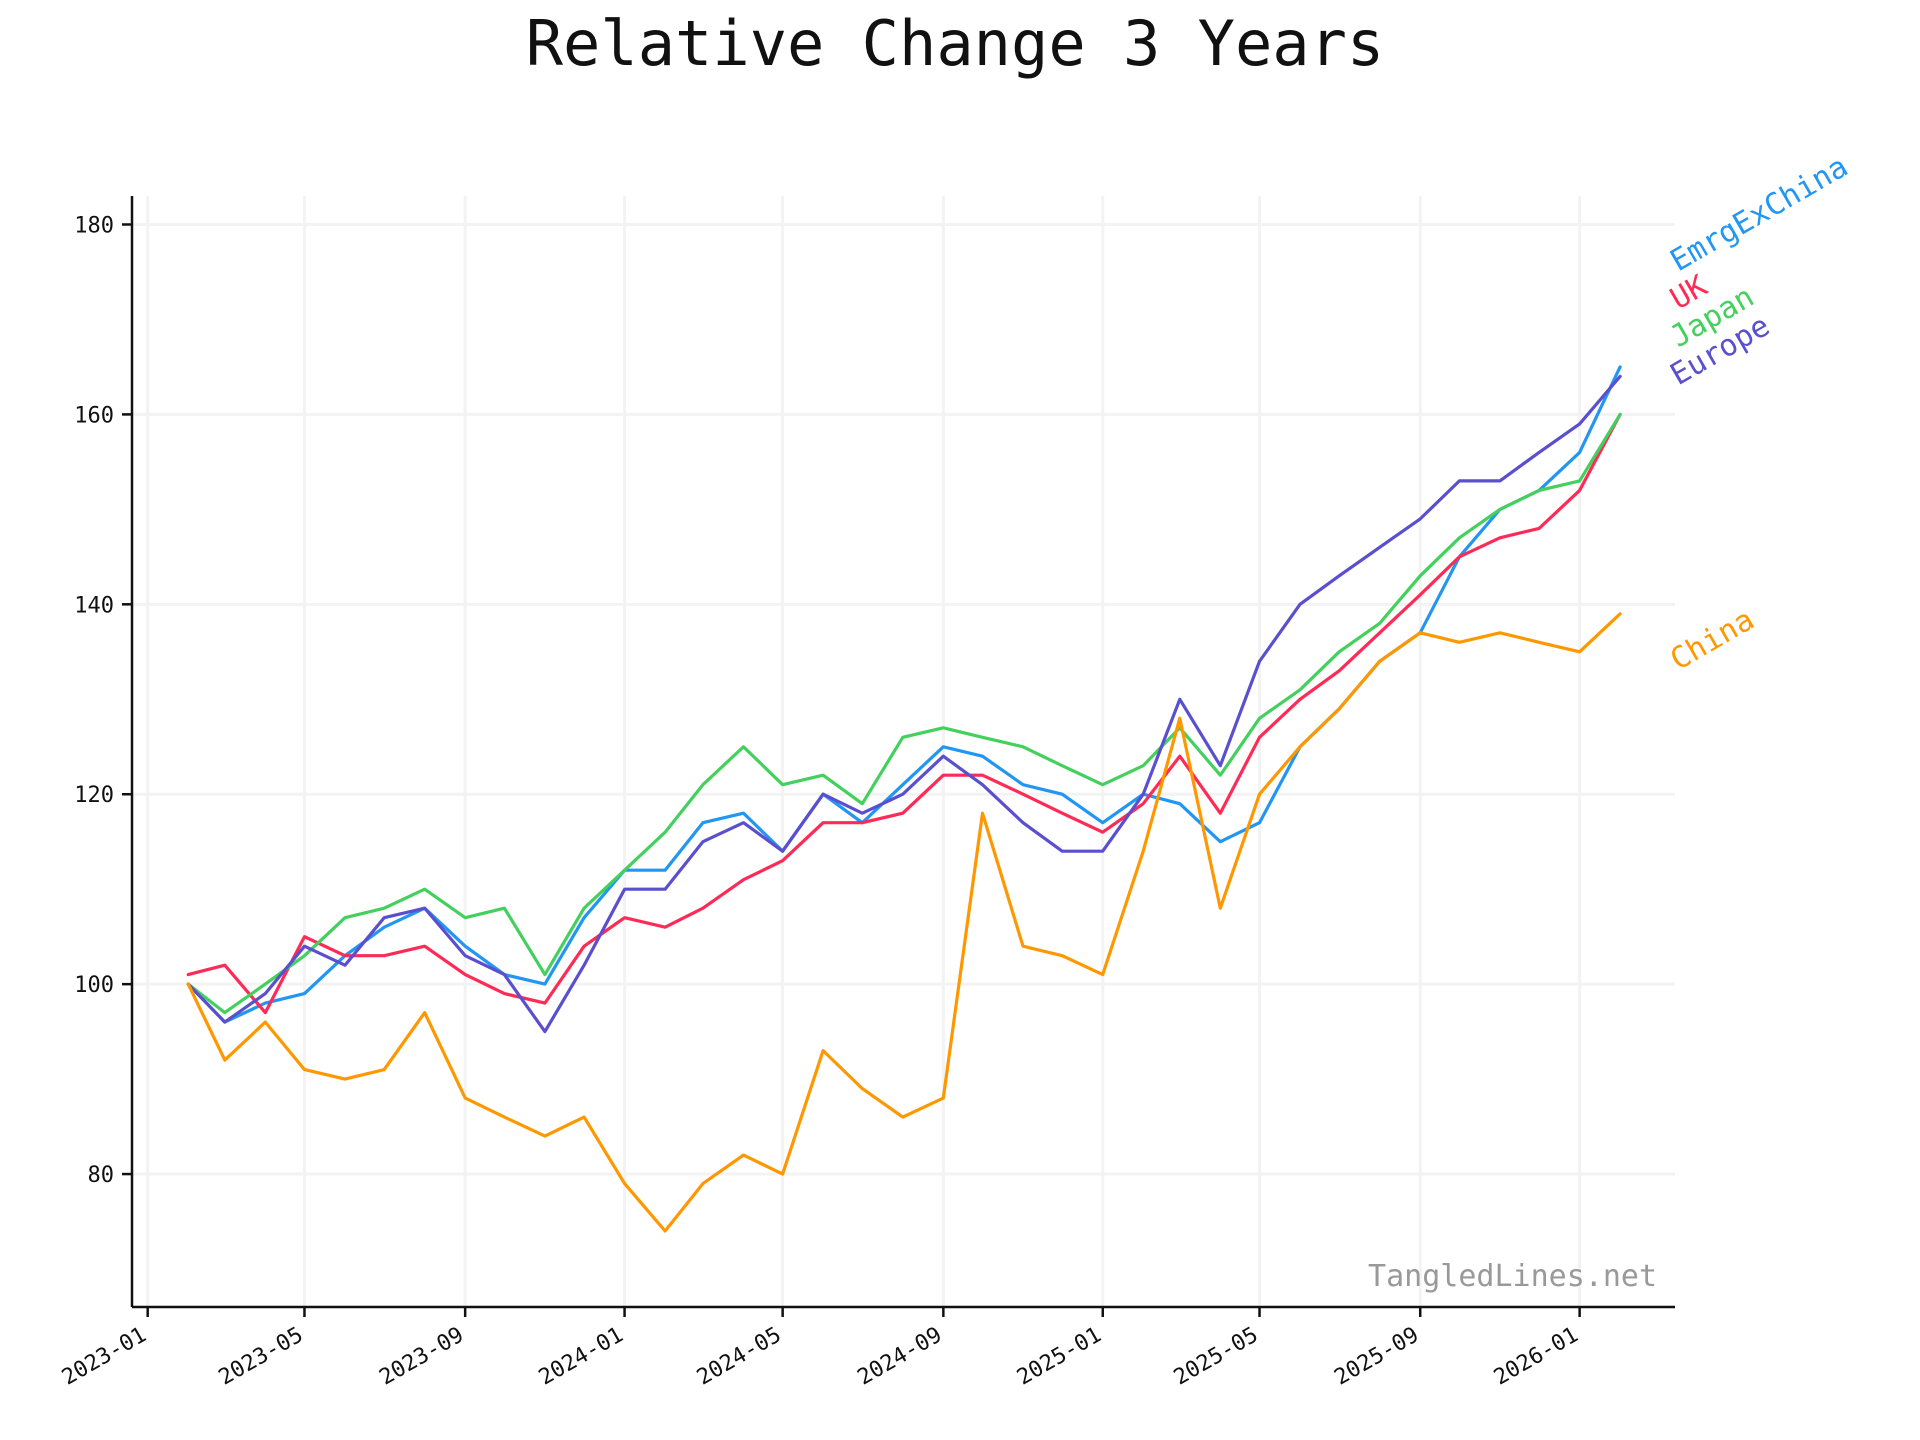 This screenshot has height=1440, width=1920. I want to click on x-tick-label: 2024-01, so click(581, 1357).